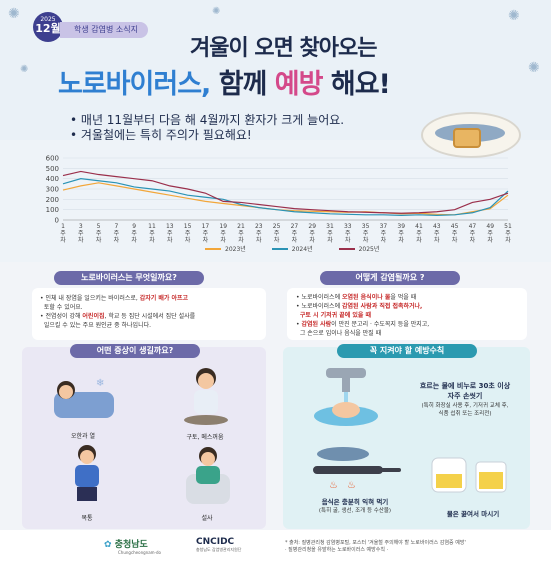 The height and width of the screenshot is (561, 551). Describe the element at coordinates (346, 399) in the screenshot. I see `handwashing-illustration` at that location.